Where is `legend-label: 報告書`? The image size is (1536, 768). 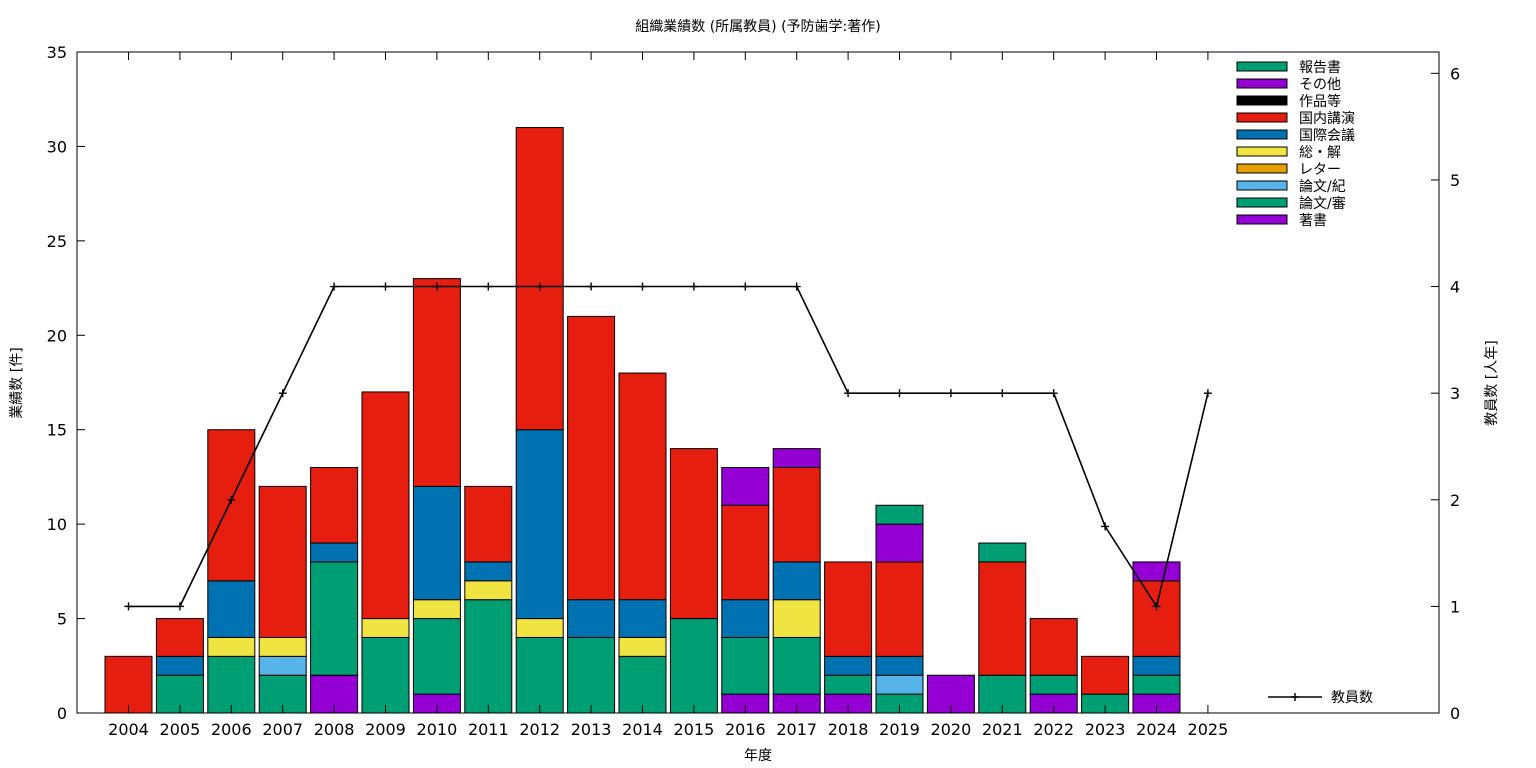
legend-label: 報告書 is located at coordinates (1320, 68).